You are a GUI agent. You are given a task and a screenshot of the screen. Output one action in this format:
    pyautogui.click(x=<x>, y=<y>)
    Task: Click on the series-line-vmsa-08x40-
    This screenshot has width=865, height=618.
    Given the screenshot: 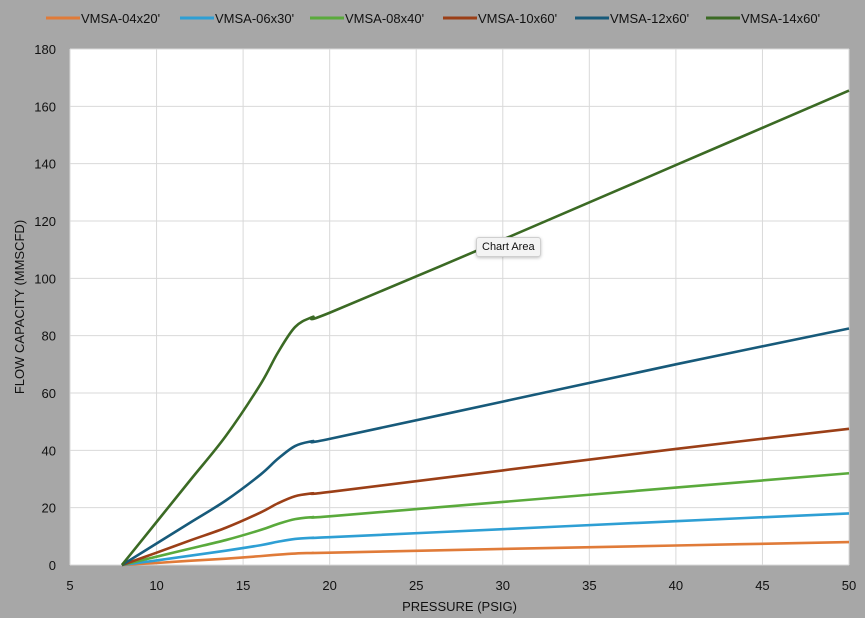 What is the action you would take?
    pyautogui.click(x=485, y=519)
    